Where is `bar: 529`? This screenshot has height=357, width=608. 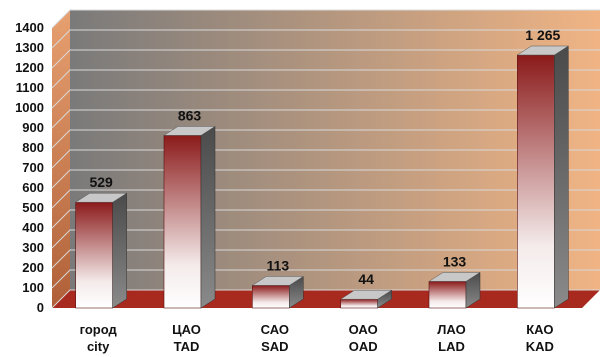 bar: 529 is located at coordinates (101, 241).